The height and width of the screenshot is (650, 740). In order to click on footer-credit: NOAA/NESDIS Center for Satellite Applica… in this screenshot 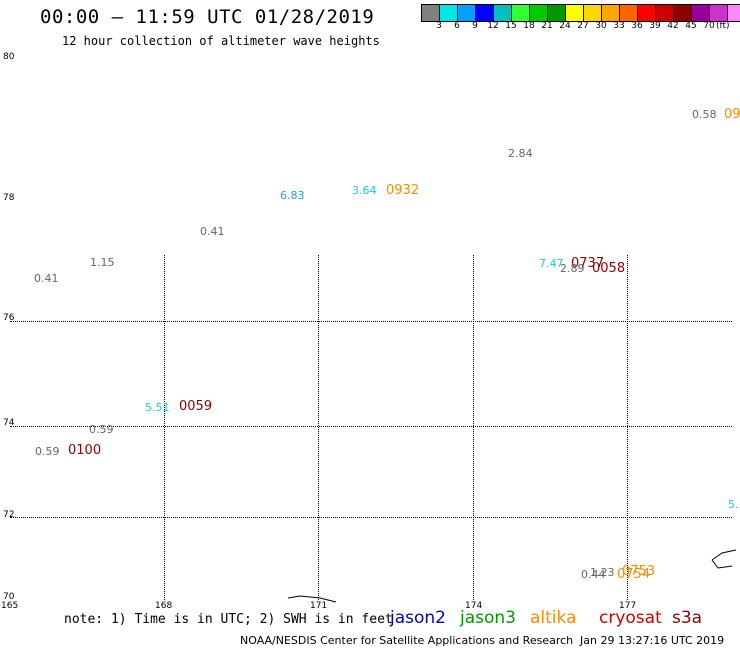, I will do `click(407, 640)`.